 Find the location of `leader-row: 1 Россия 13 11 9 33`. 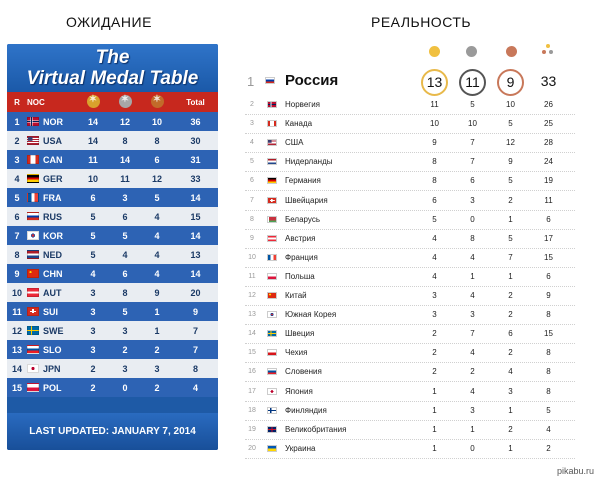

leader-row: 1 Россия 13 11 9 33 is located at coordinates (410, 82).